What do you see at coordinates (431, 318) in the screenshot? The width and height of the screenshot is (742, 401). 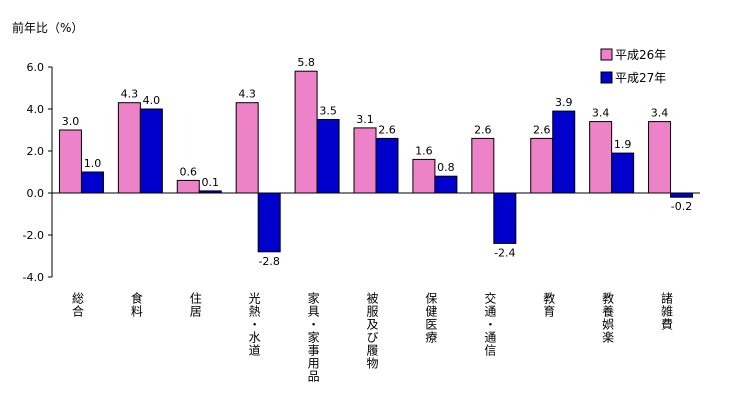 I see `category-label: 保健医療` at bounding box center [431, 318].